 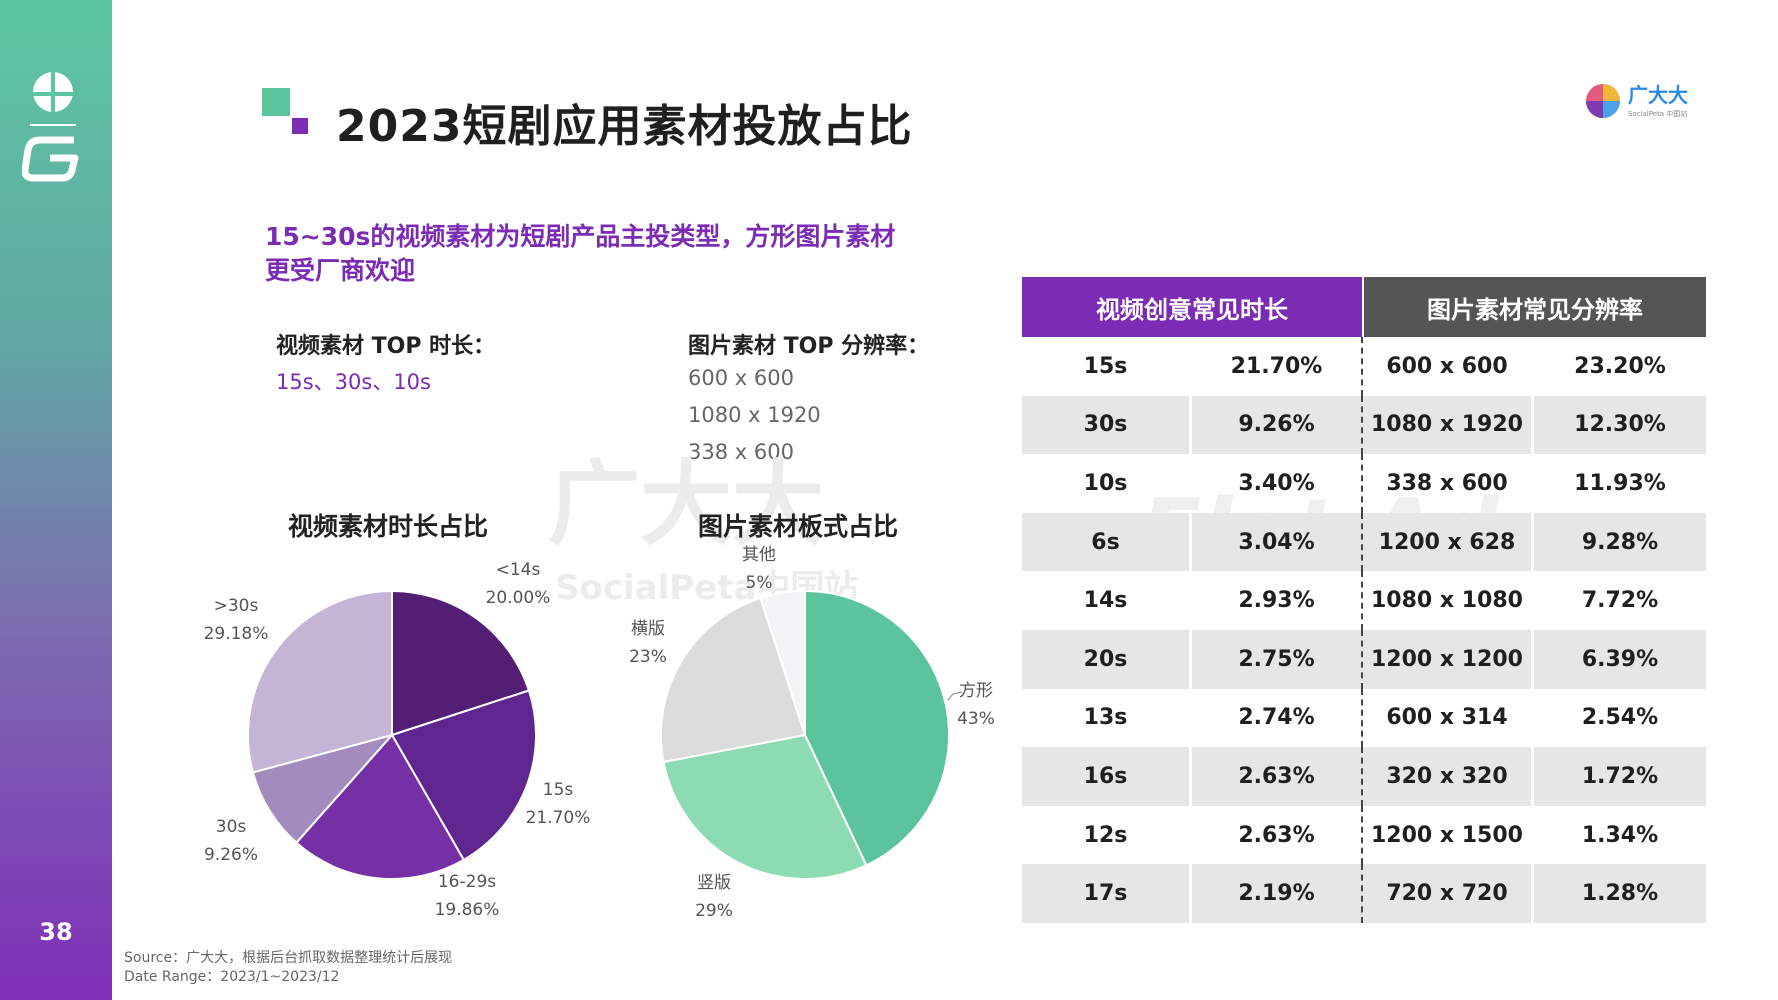 What do you see at coordinates (1277, 425) in the screenshot?
I see `duration-share-cell: 9.26%` at bounding box center [1277, 425].